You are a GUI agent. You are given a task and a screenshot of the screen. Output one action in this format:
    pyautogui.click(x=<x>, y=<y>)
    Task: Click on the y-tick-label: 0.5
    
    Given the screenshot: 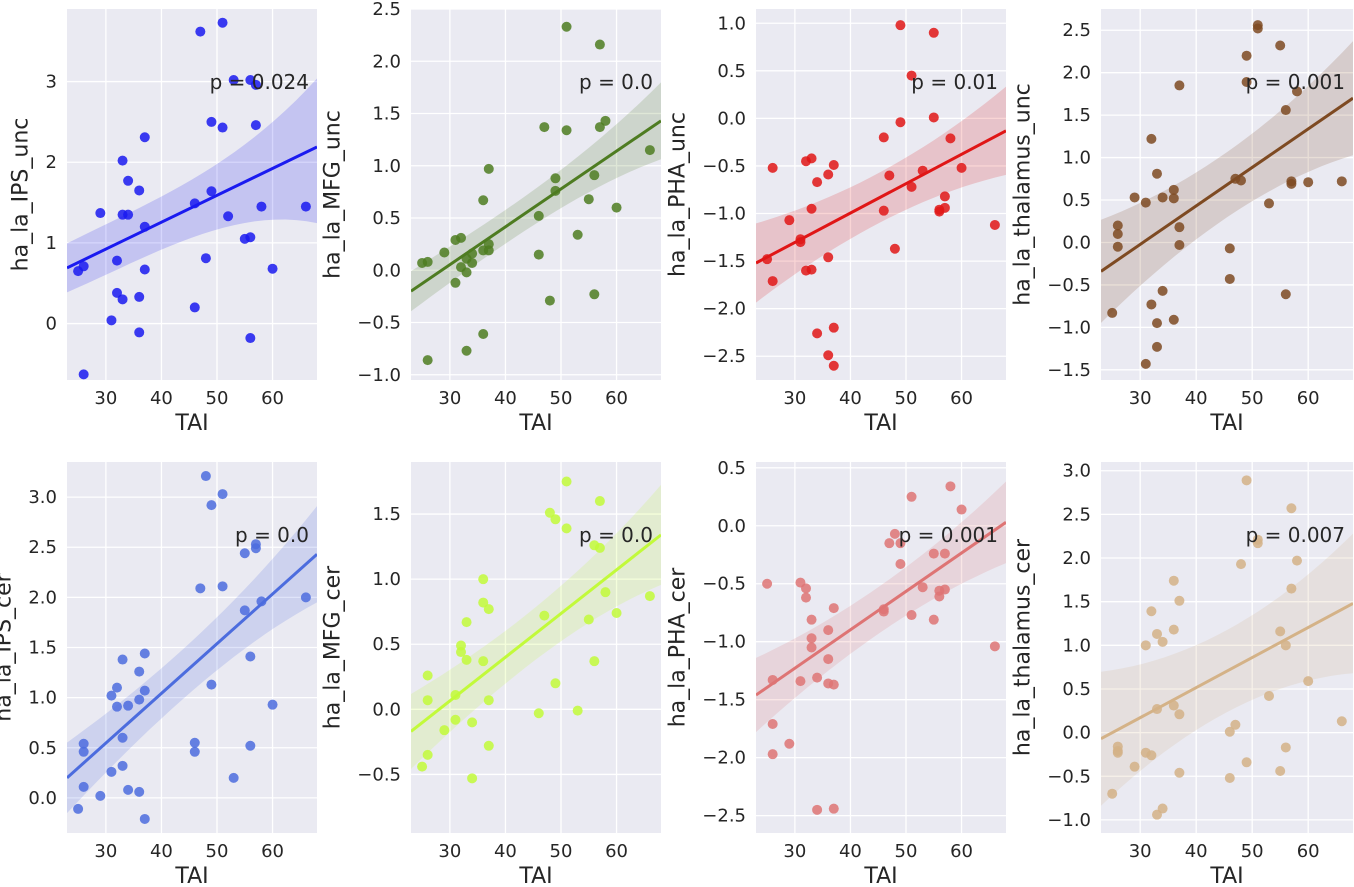 What is the action you would take?
    pyautogui.click(x=1076, y=200)
    